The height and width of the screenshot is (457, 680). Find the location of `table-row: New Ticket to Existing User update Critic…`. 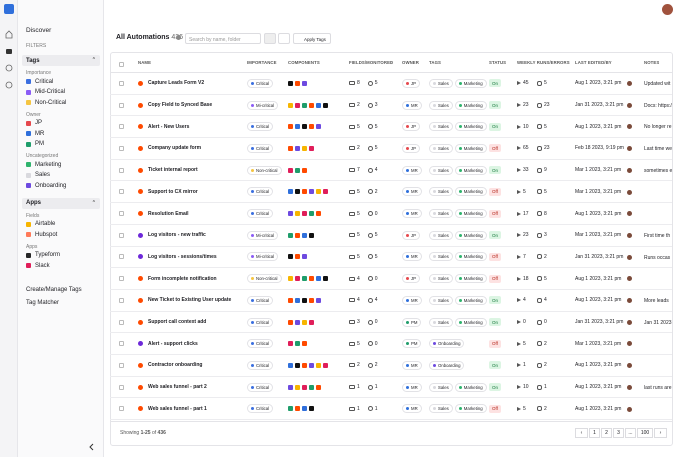

table-row: New Ticket to Existing User update Critic… is located at coordinates (391, 301).